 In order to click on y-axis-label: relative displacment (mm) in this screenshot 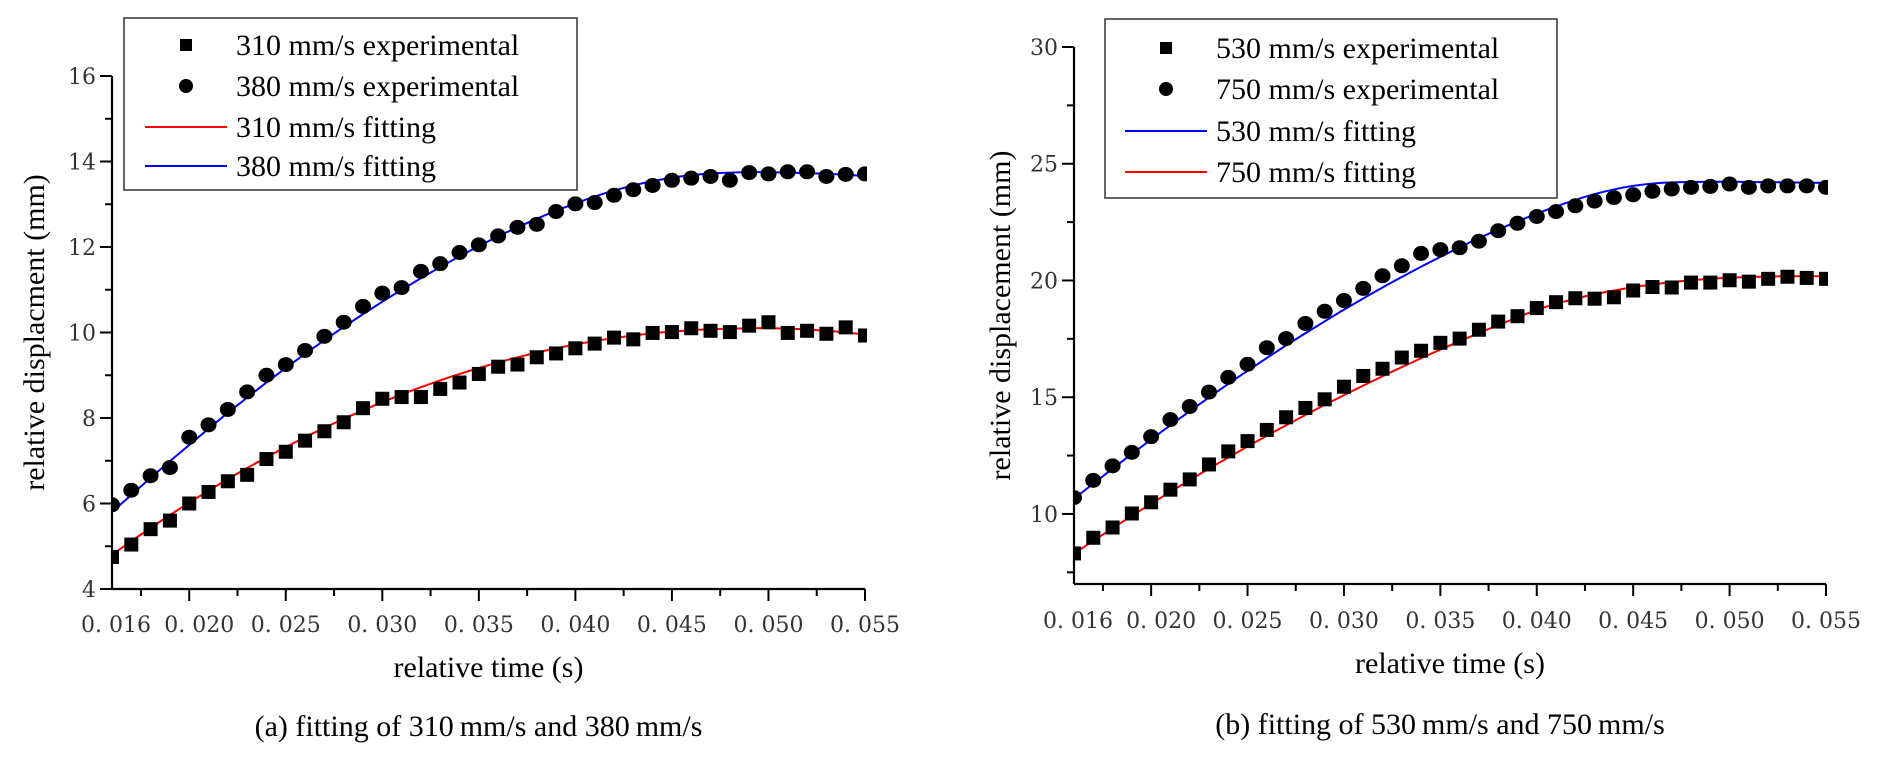, I will do `click(34, 332)`.